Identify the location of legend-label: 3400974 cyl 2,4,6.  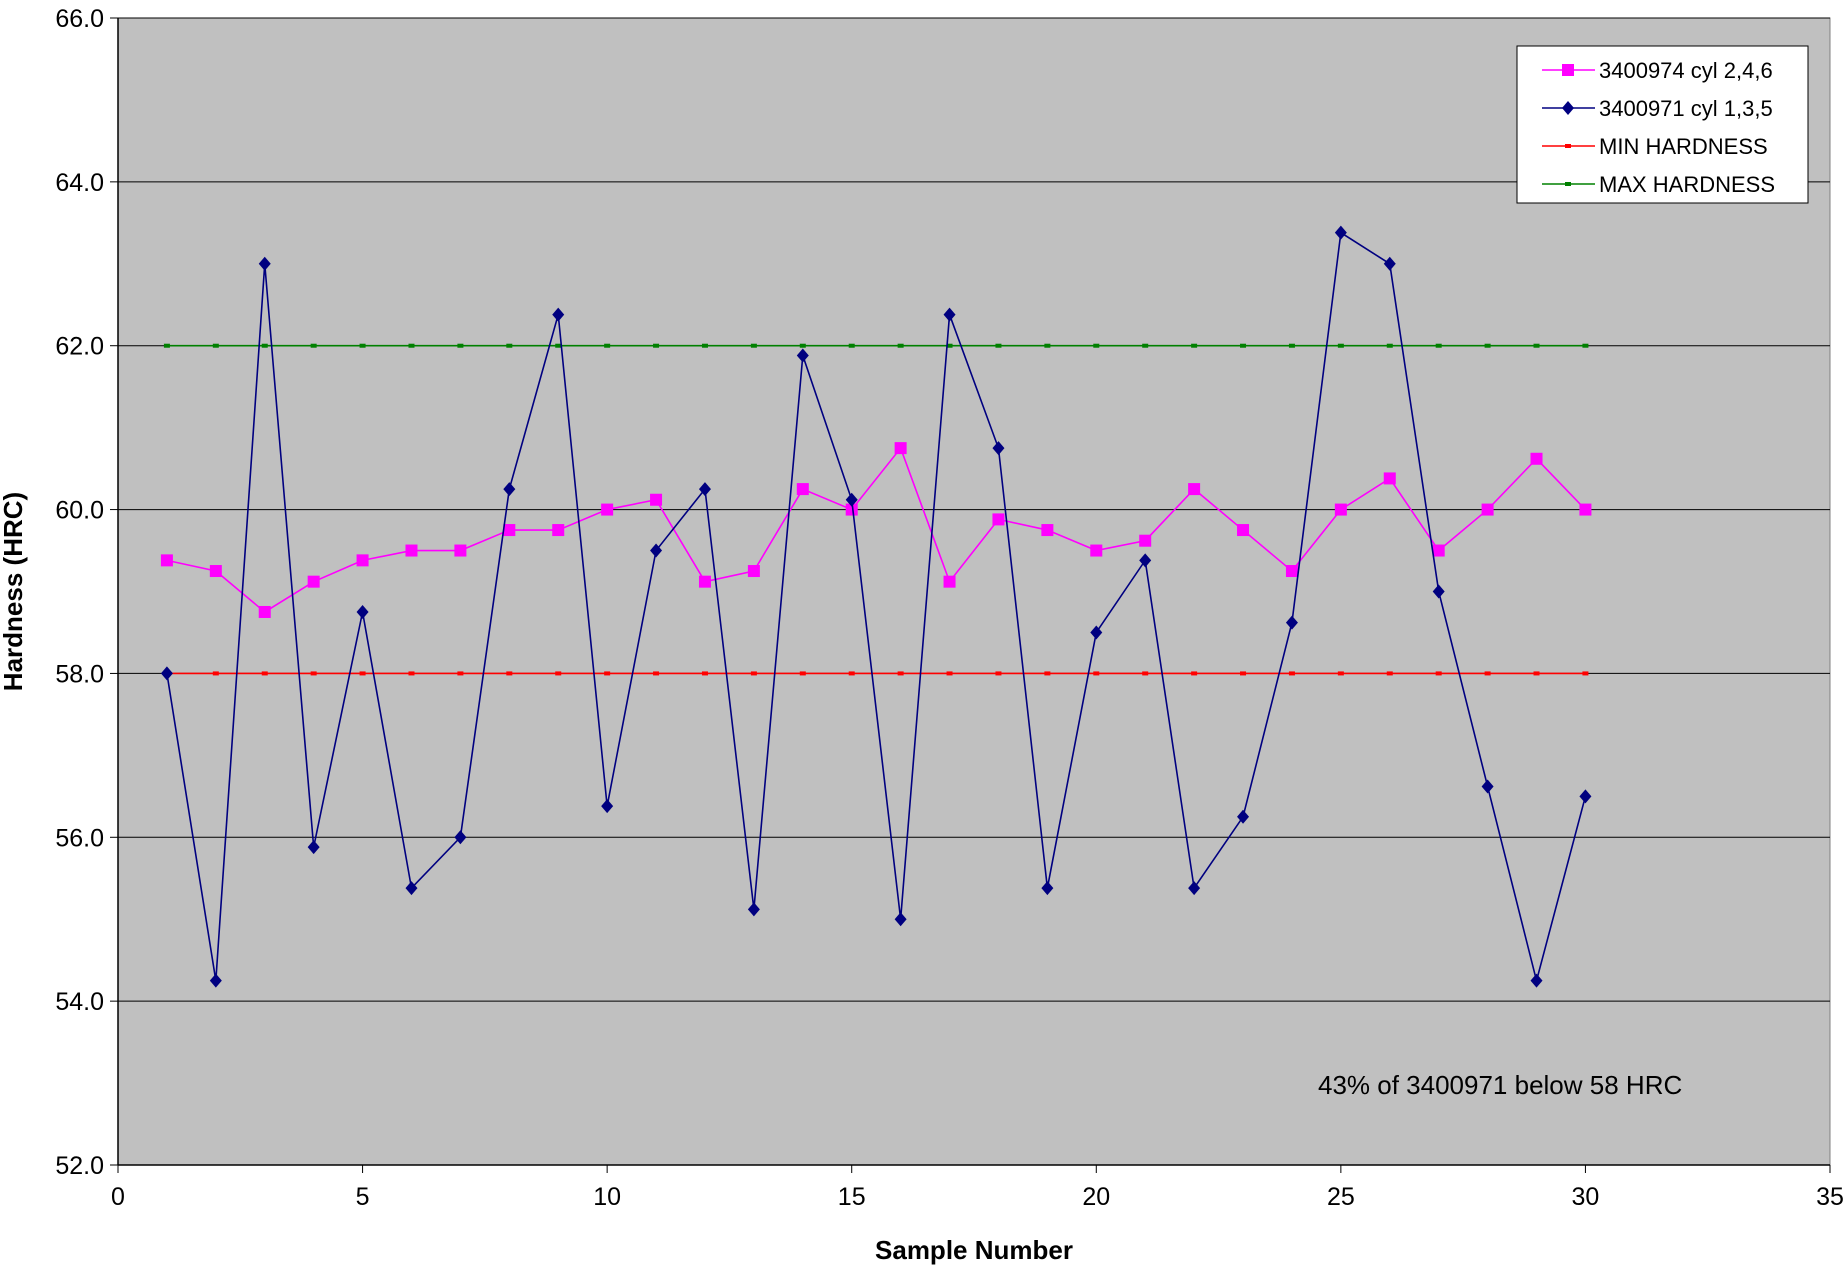
(1686, 70).